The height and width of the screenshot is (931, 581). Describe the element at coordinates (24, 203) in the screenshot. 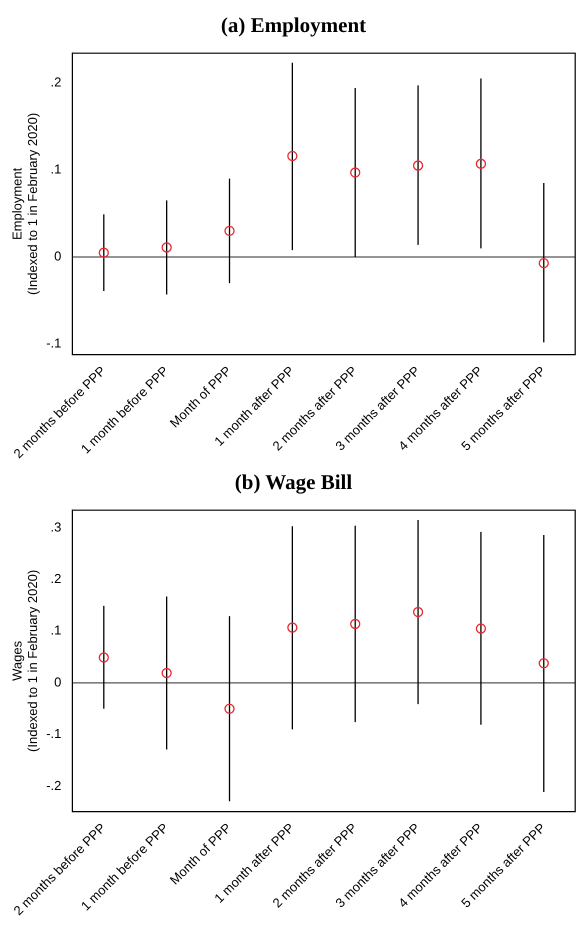

I see `y-axis-title: Employment (Indexed to 1 in February 2020)` at that location.